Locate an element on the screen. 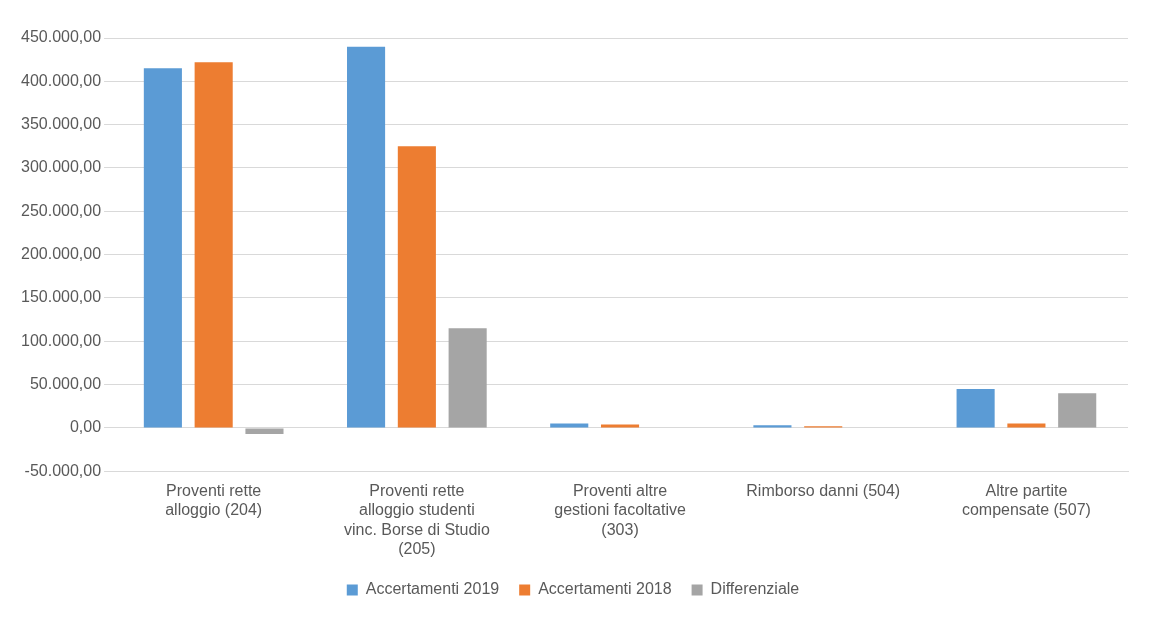 The height and width of the screenshot is (628, 1166). y-tick-label: 100.000,00 is located at coordinates (61, 340).